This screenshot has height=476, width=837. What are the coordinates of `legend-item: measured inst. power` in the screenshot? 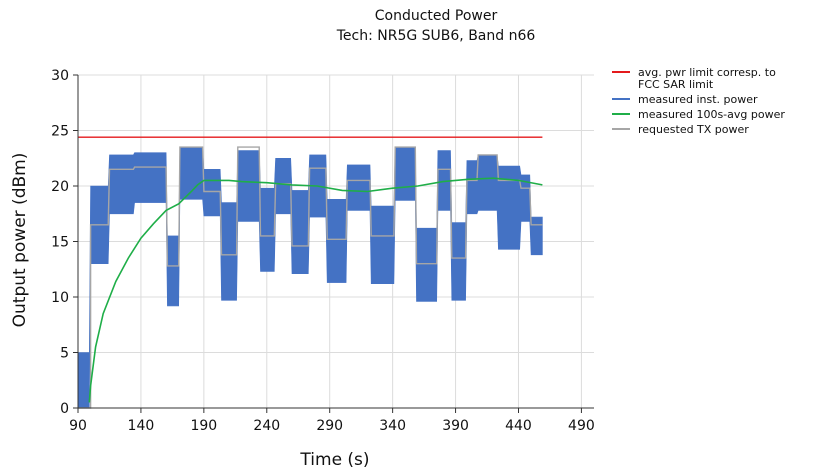 It's located at (685, 99).